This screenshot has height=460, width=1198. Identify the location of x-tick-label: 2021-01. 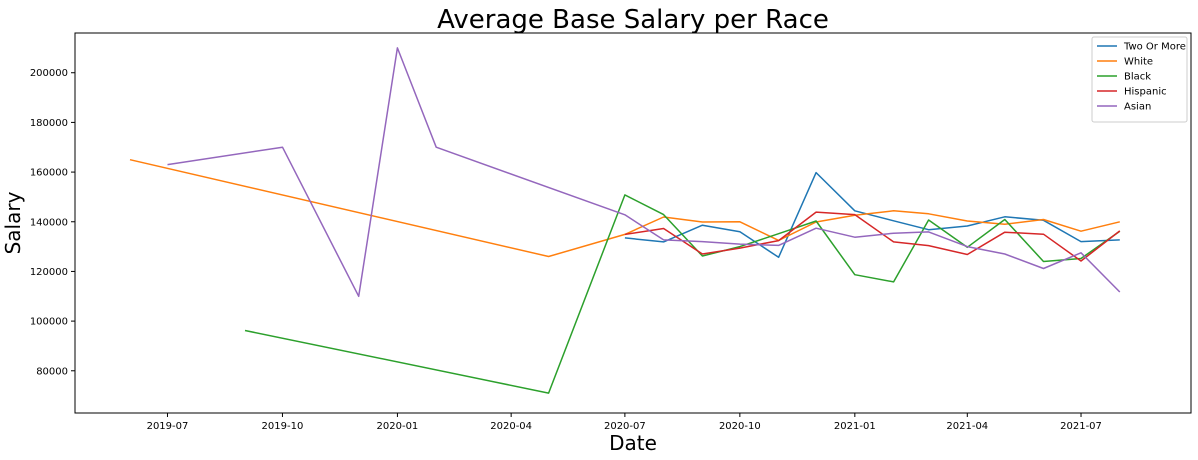
(855, 426).